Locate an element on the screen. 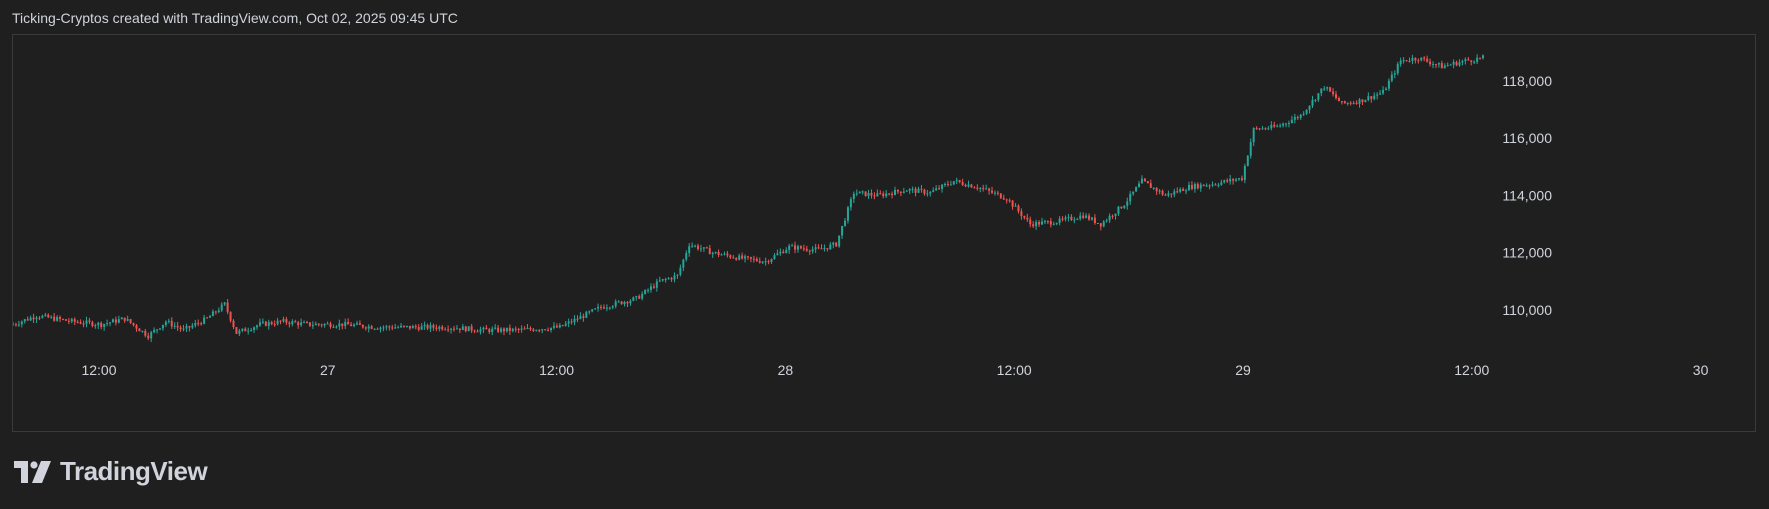 The height and width of the screenshot is (509, 1769). x-tick-label: 12:00 is located at coordinates (98, 370).